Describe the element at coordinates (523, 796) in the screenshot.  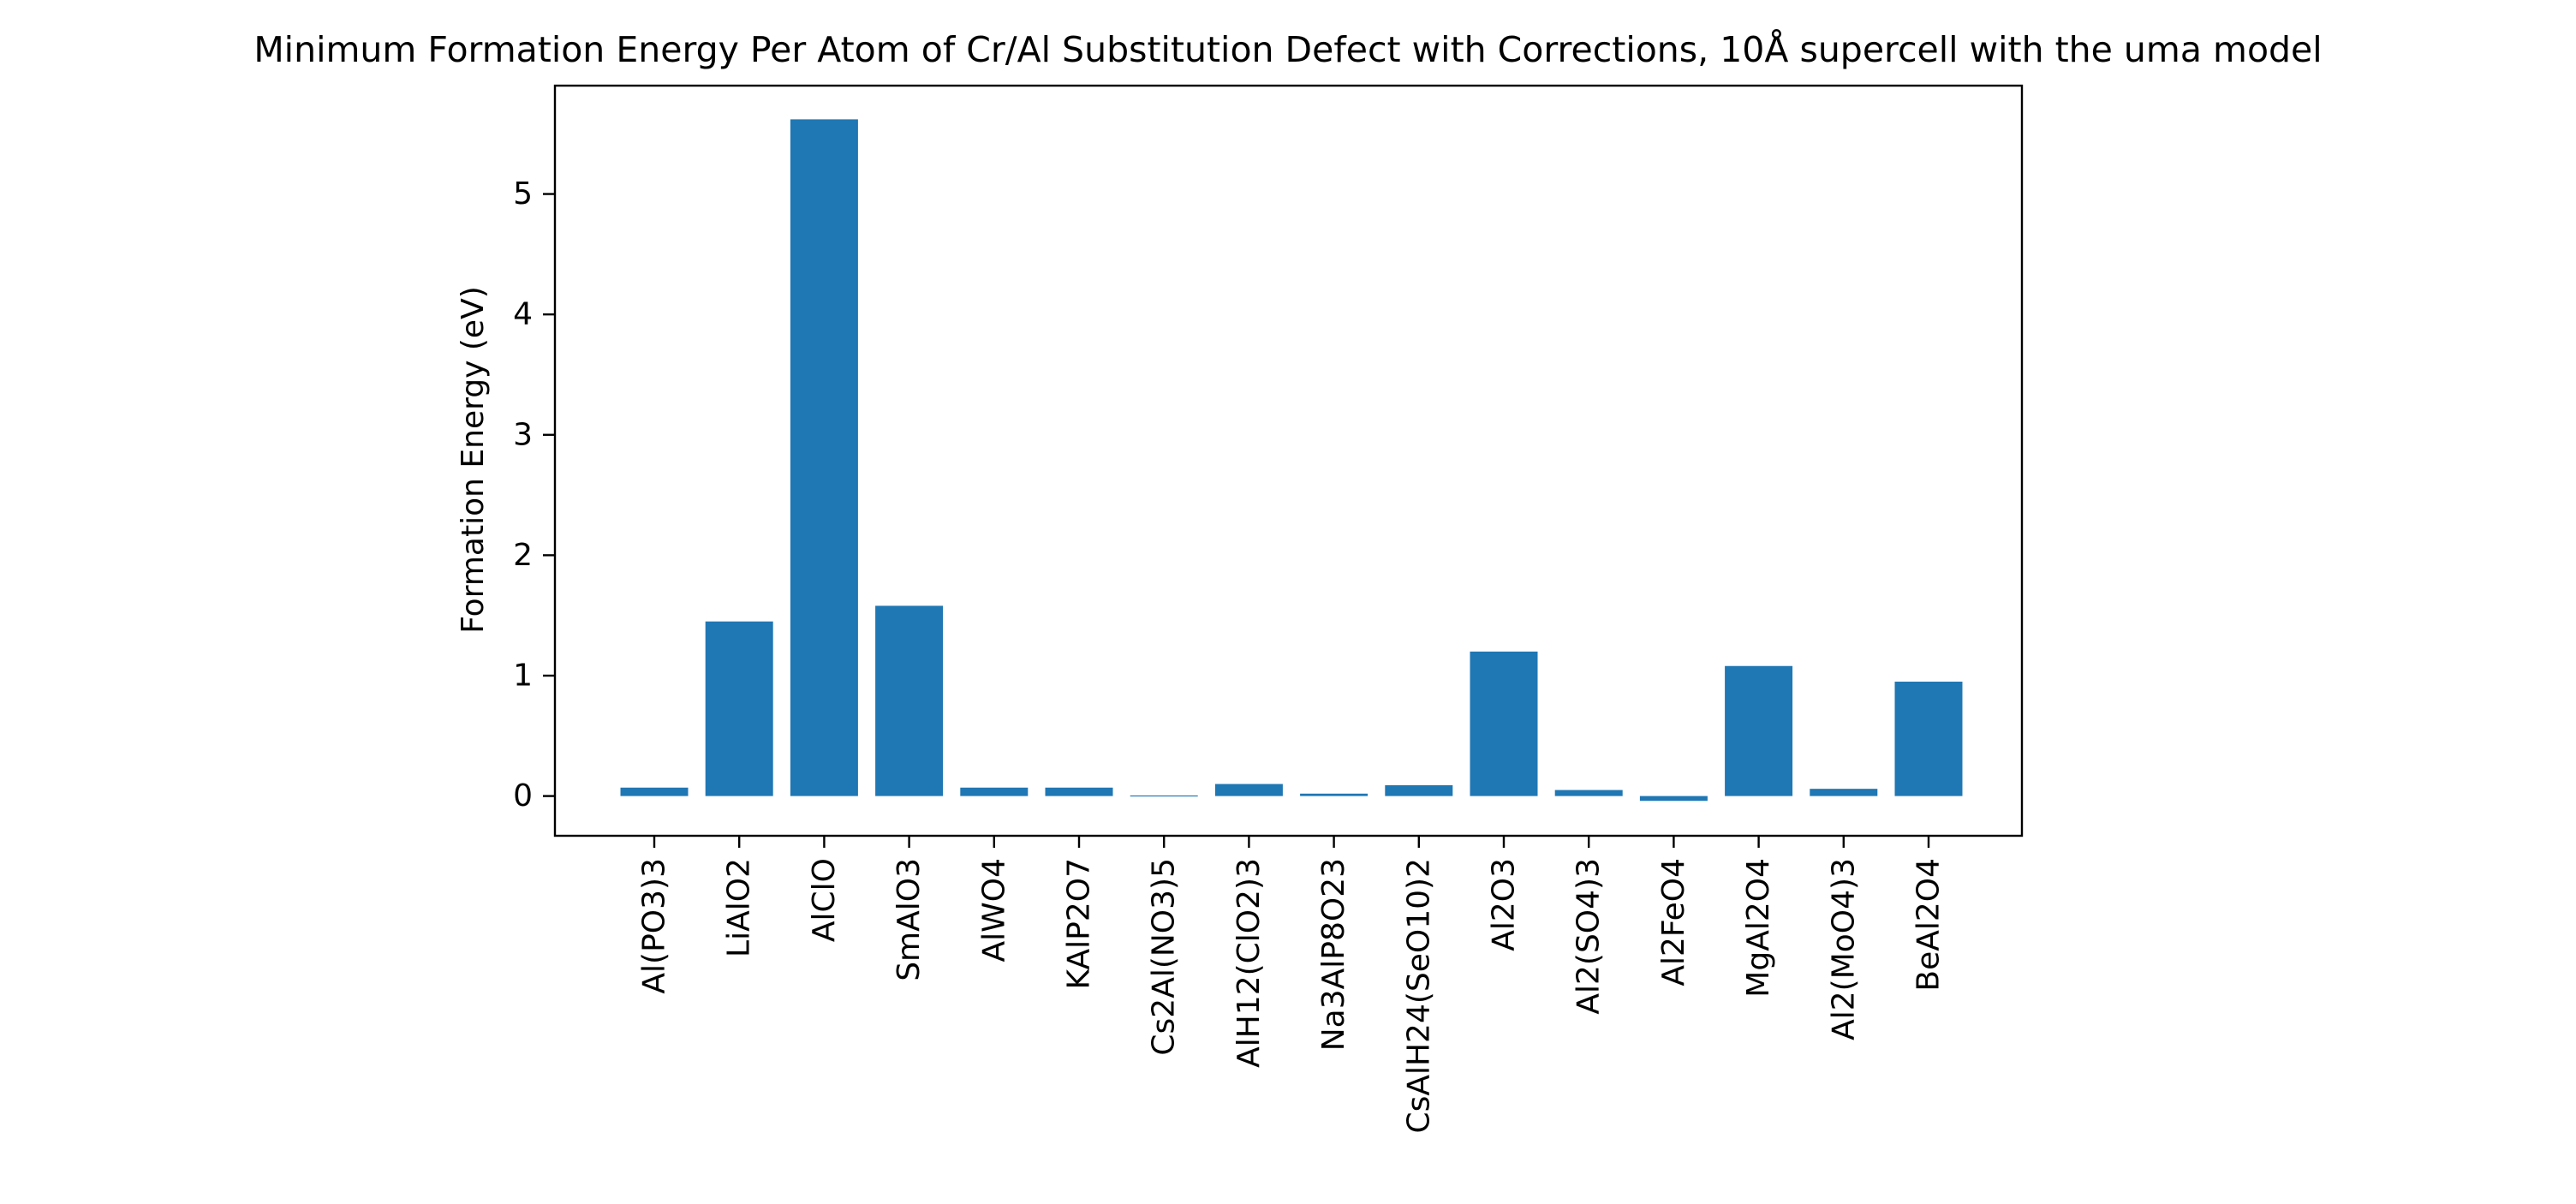
I see `y-tick-label: 0` at that location.